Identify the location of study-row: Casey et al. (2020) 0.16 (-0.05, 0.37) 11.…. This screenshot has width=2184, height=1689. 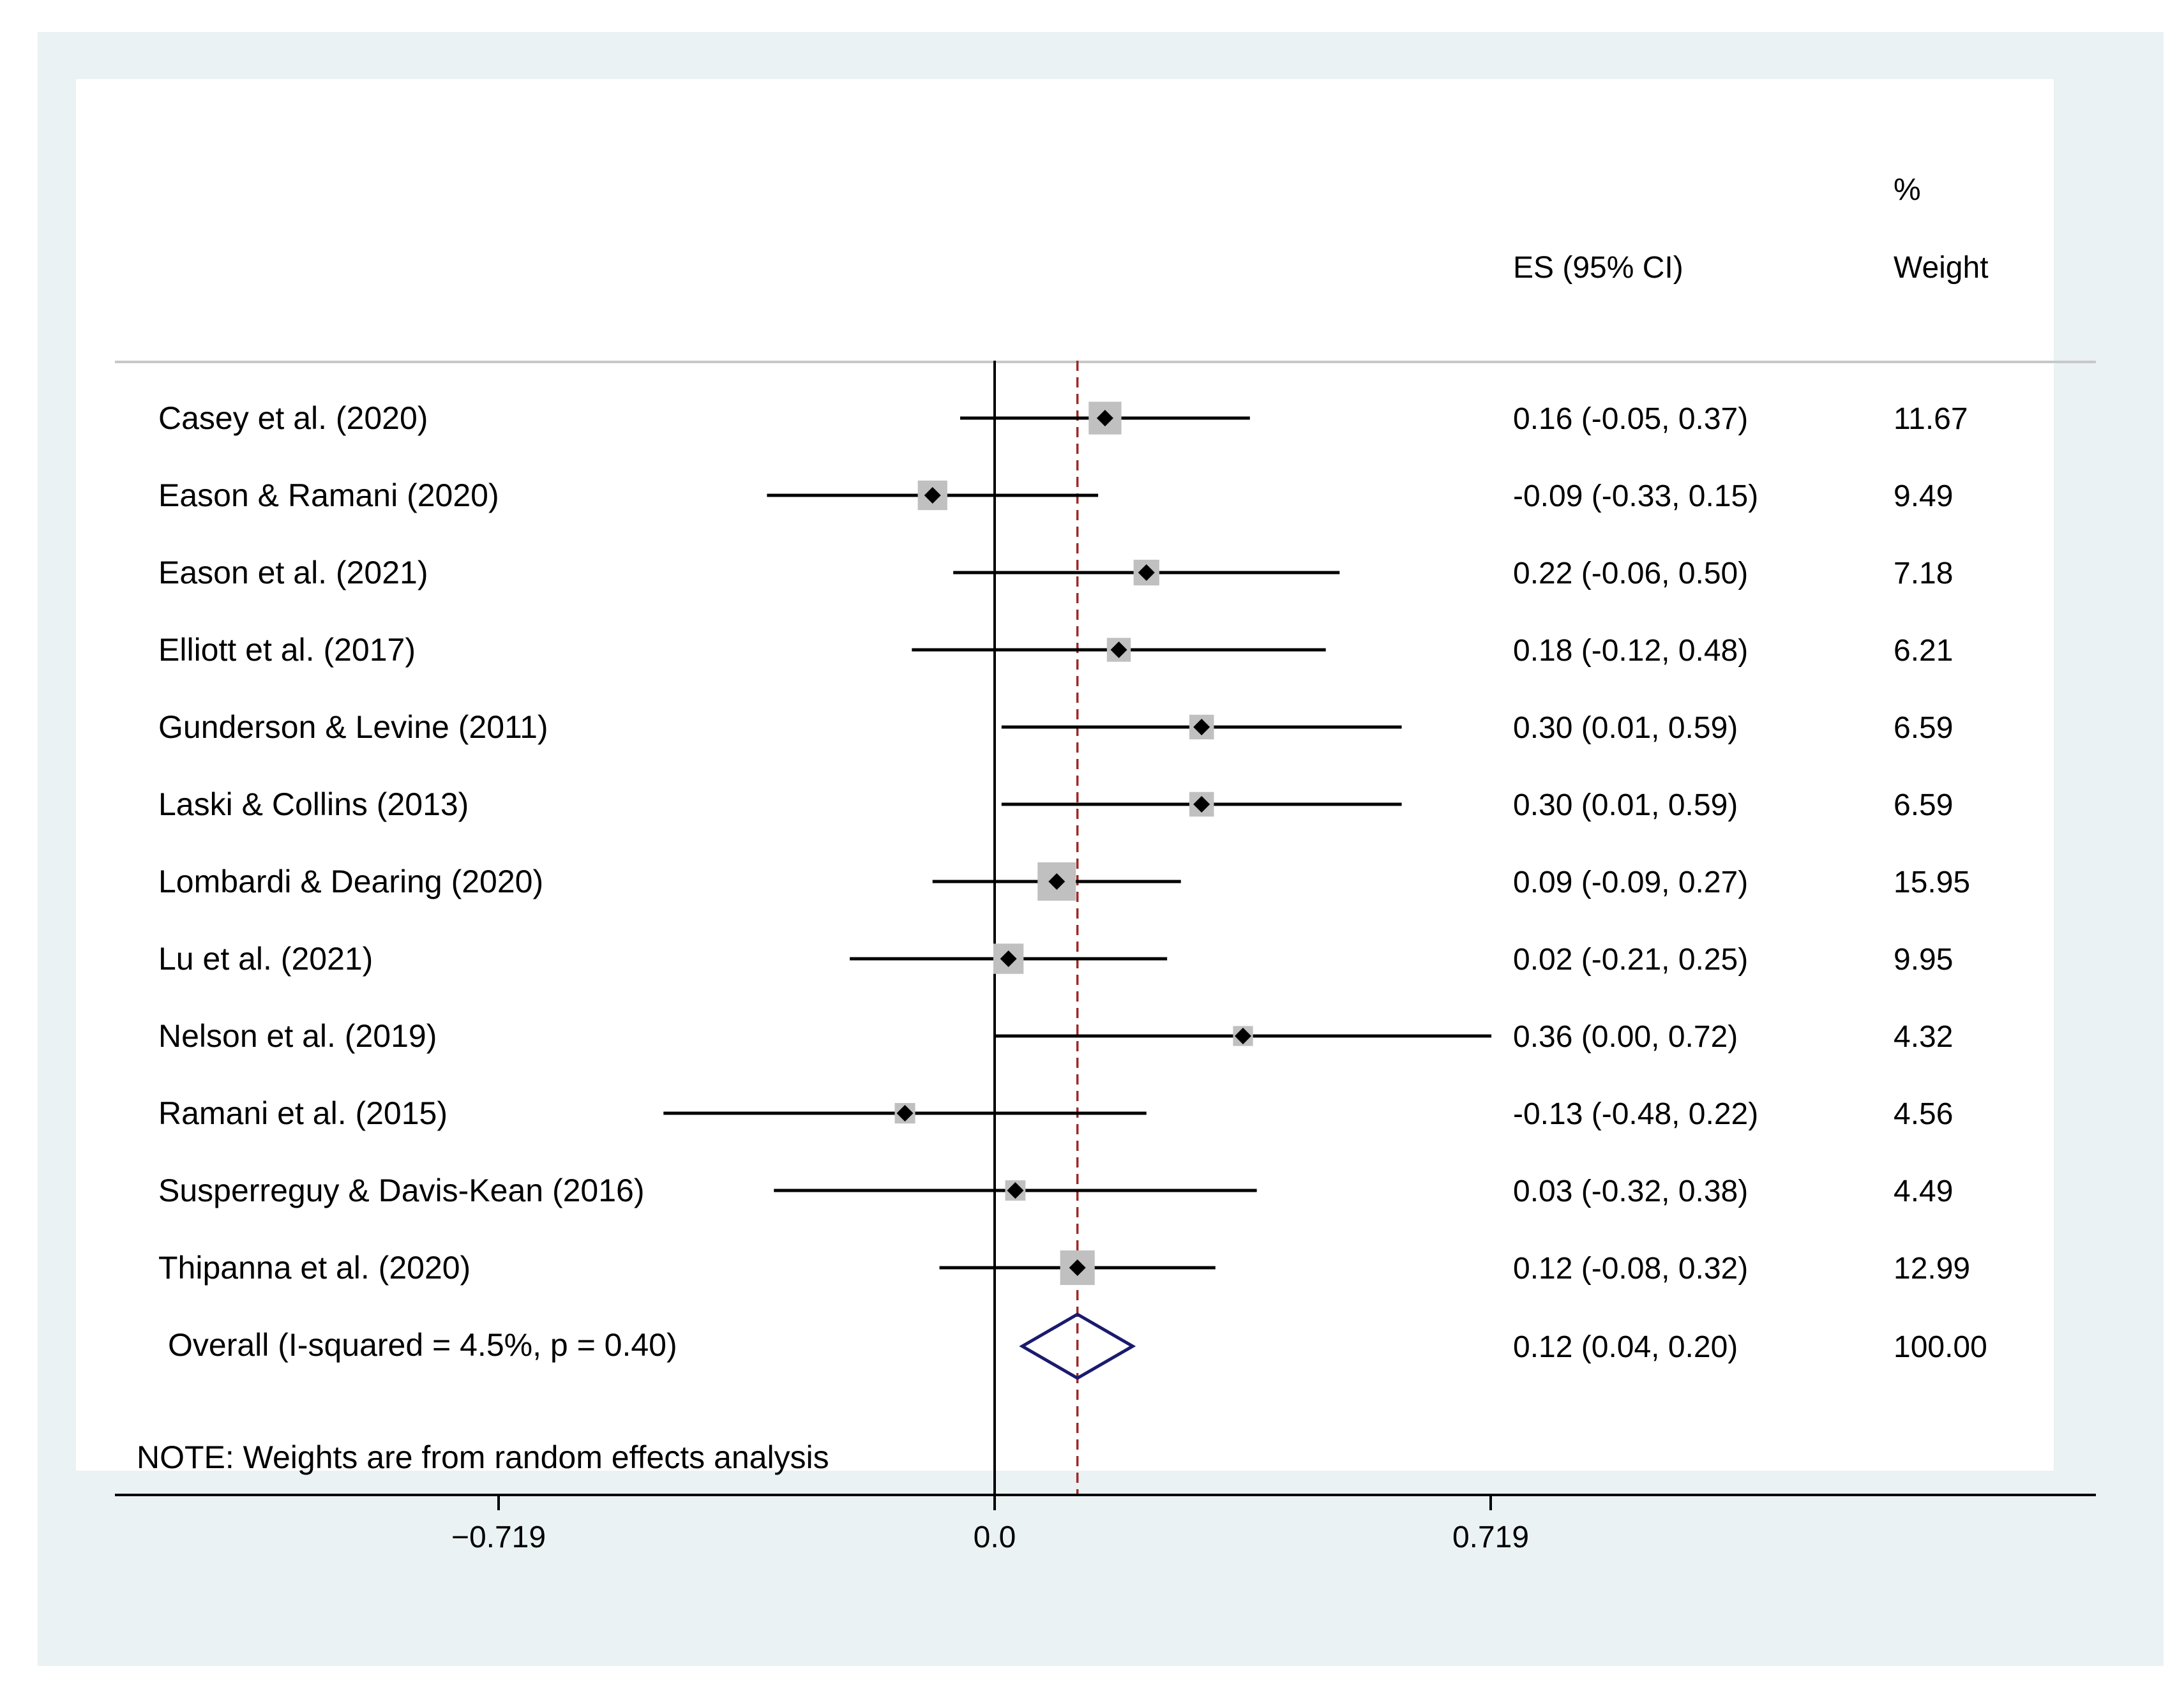
(1063, 418).